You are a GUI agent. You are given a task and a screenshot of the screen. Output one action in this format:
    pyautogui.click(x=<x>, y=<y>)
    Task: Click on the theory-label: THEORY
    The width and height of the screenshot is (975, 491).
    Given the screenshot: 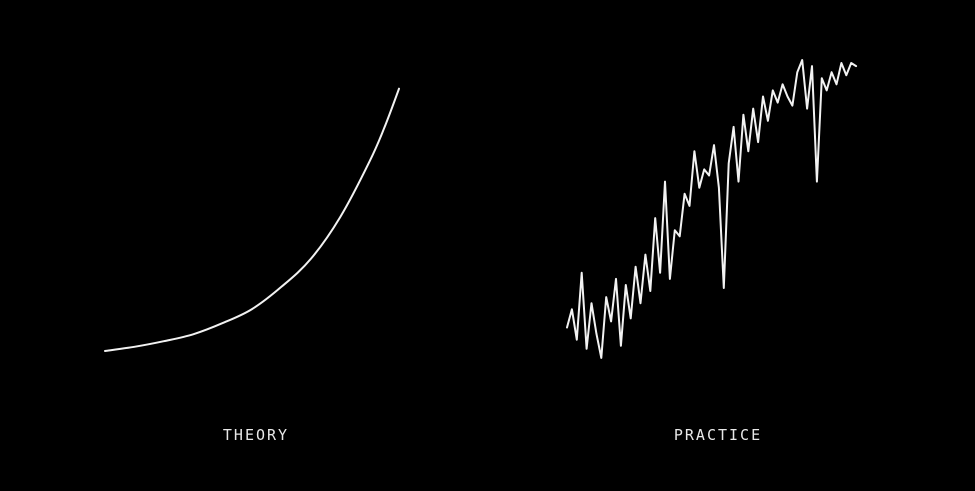 What is the action you would take?
    pyautogui.click(x=256, y=435)
    